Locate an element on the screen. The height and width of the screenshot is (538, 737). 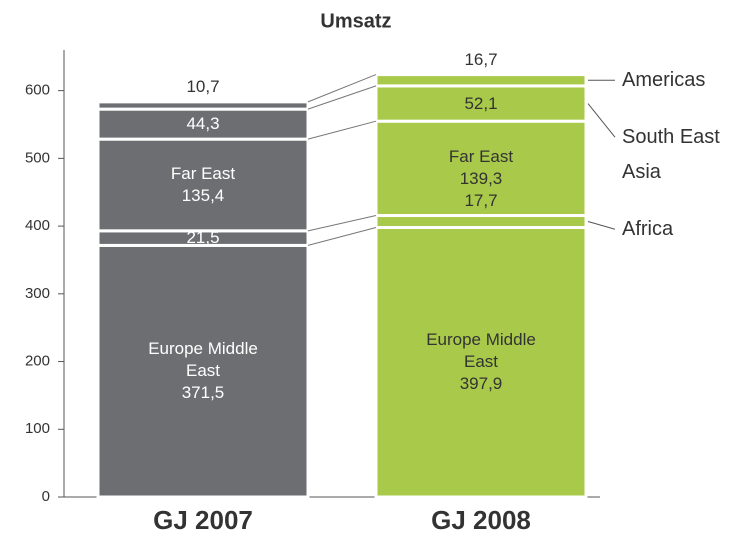
x-tick-label: GJ 2008 is located at coordinates (481, 520).